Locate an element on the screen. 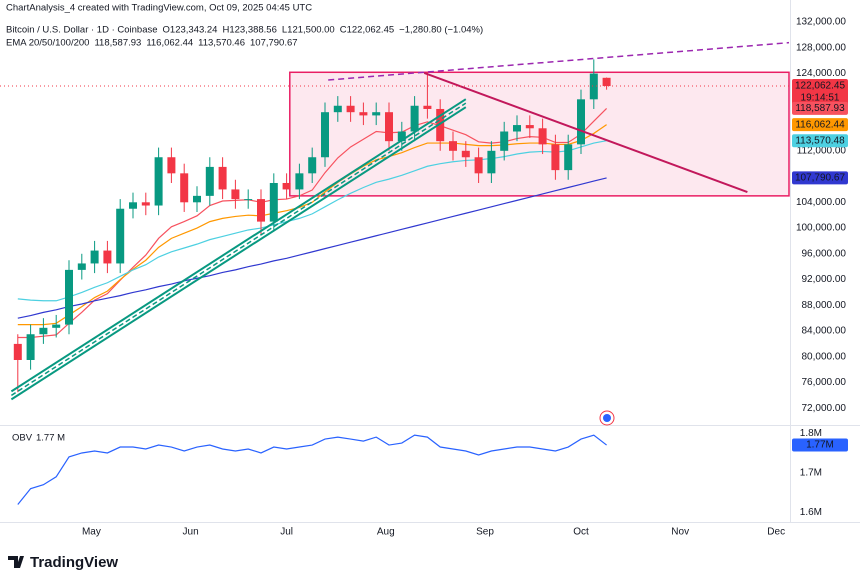  x-tick-label: May is located at coordinates (91, 532).